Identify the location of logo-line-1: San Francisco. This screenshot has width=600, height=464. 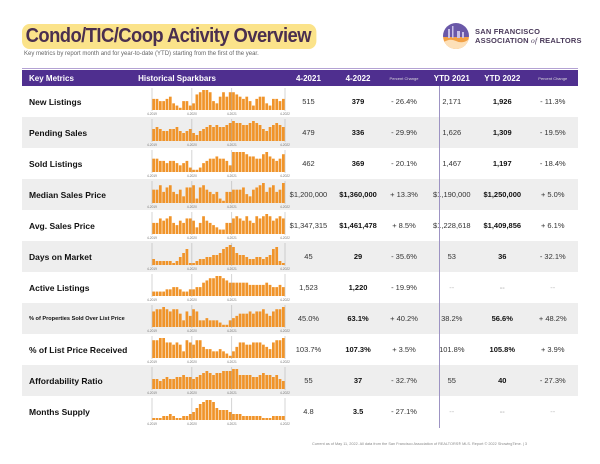
(508, 31).